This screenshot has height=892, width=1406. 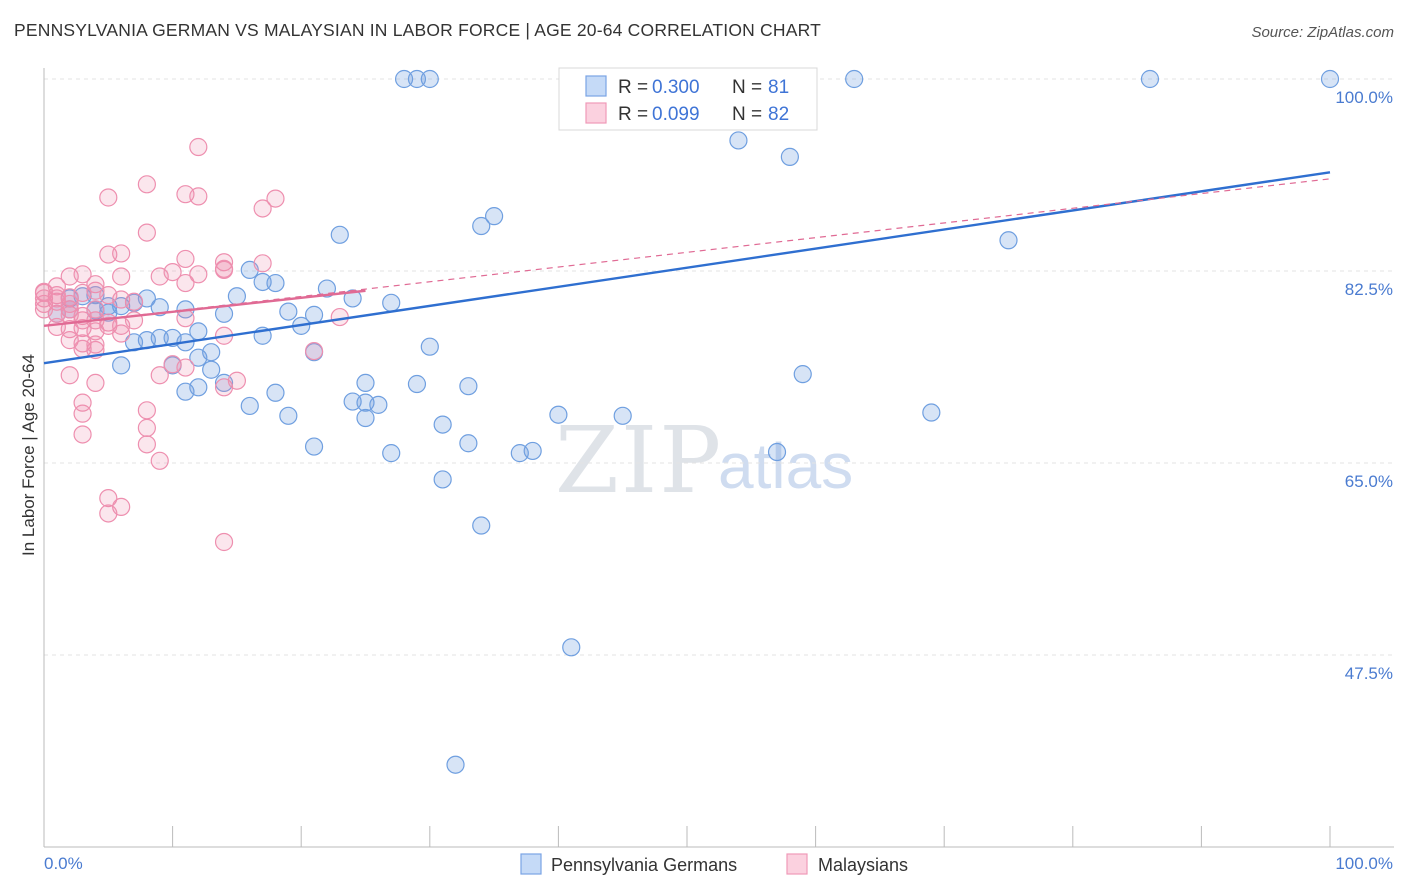 I want to click on bottom-legend-label-2: Malaysians, so click(x=863, y=865).